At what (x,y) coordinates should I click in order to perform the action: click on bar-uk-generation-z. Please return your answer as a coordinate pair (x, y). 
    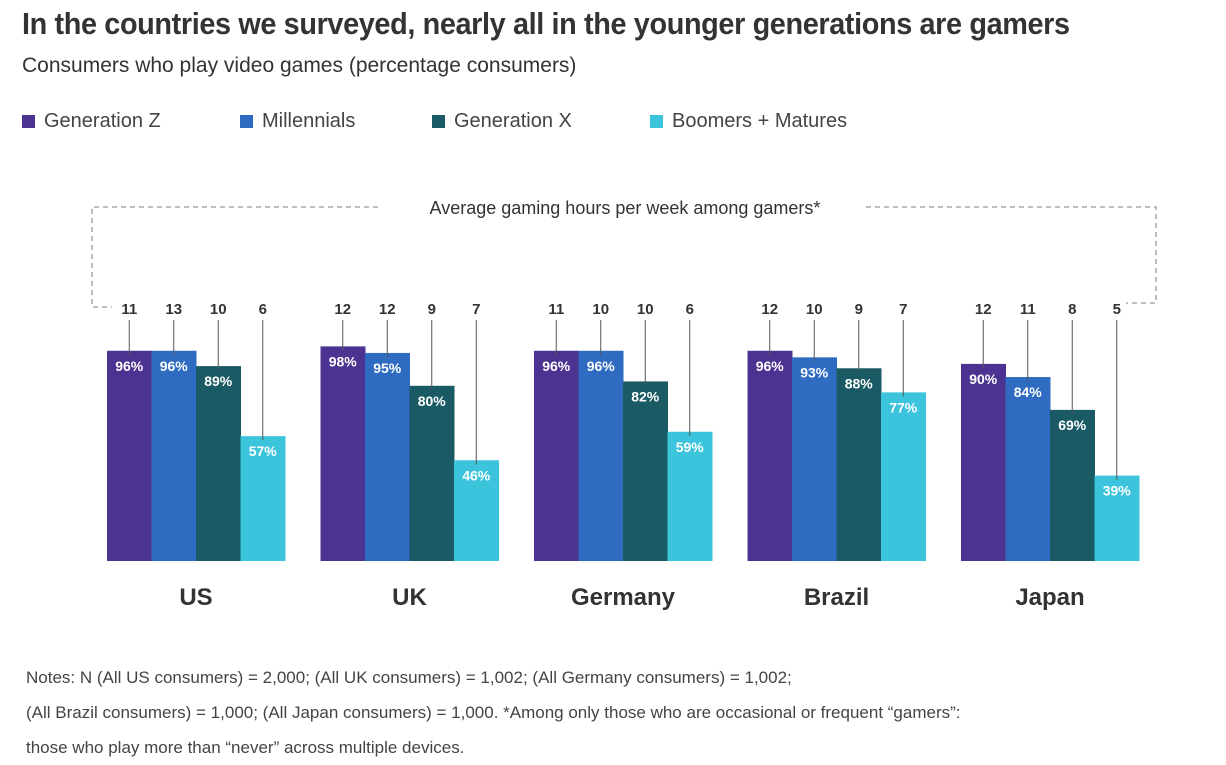
    Looking at the image, I should click on (343, 453).